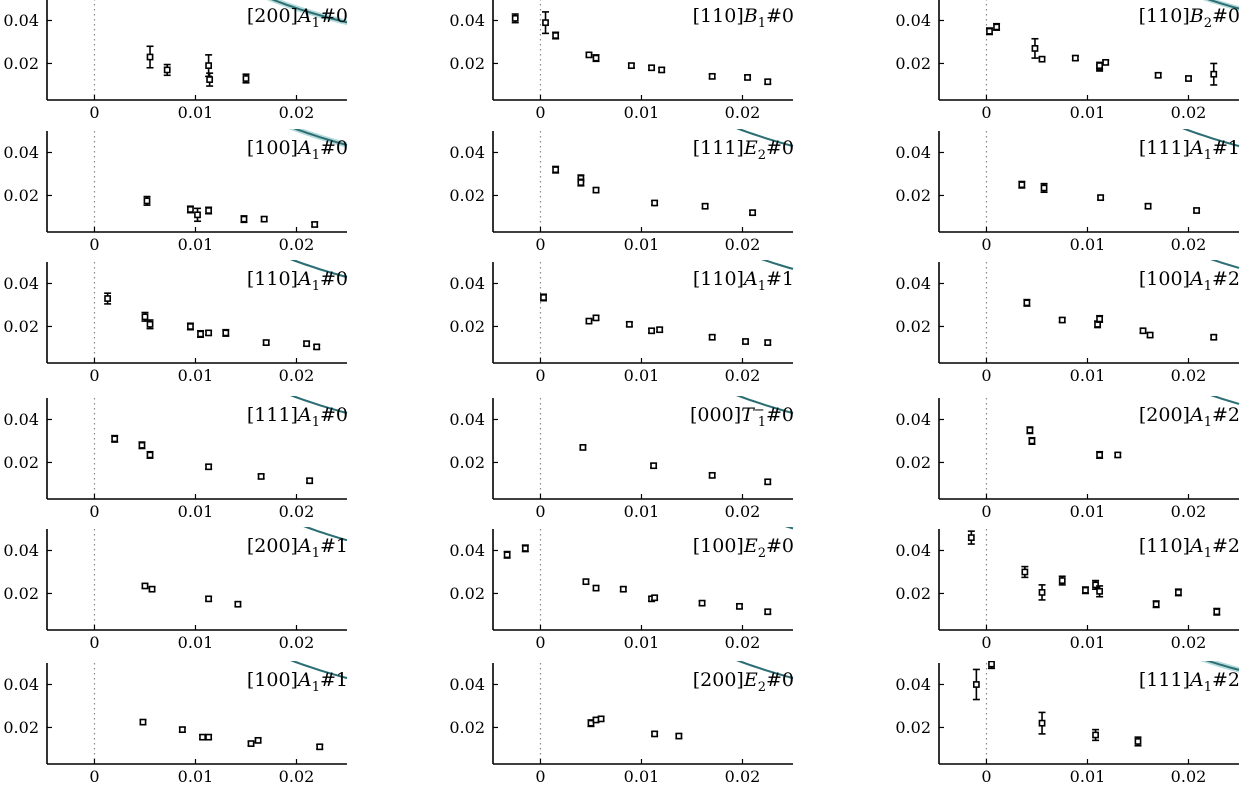 The image size is (1257, 798). I want to click on panel: 0 0.01 0.02 0.02 0.04 [110]B1#0, so click(621, 61).